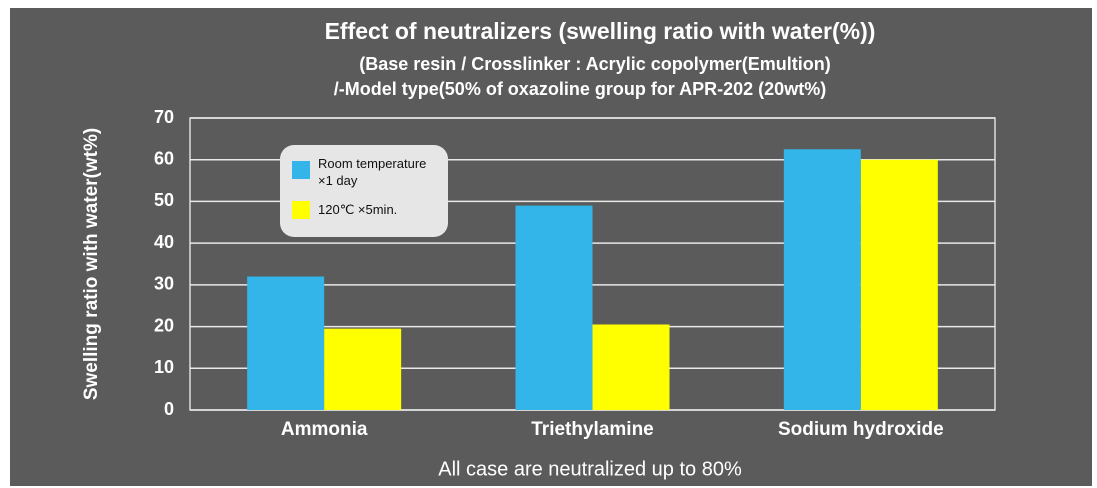 Image resolution: width=1097 pixels, height=488 pixels. I want to click on y-tick-label: 20, so click(164, 325).